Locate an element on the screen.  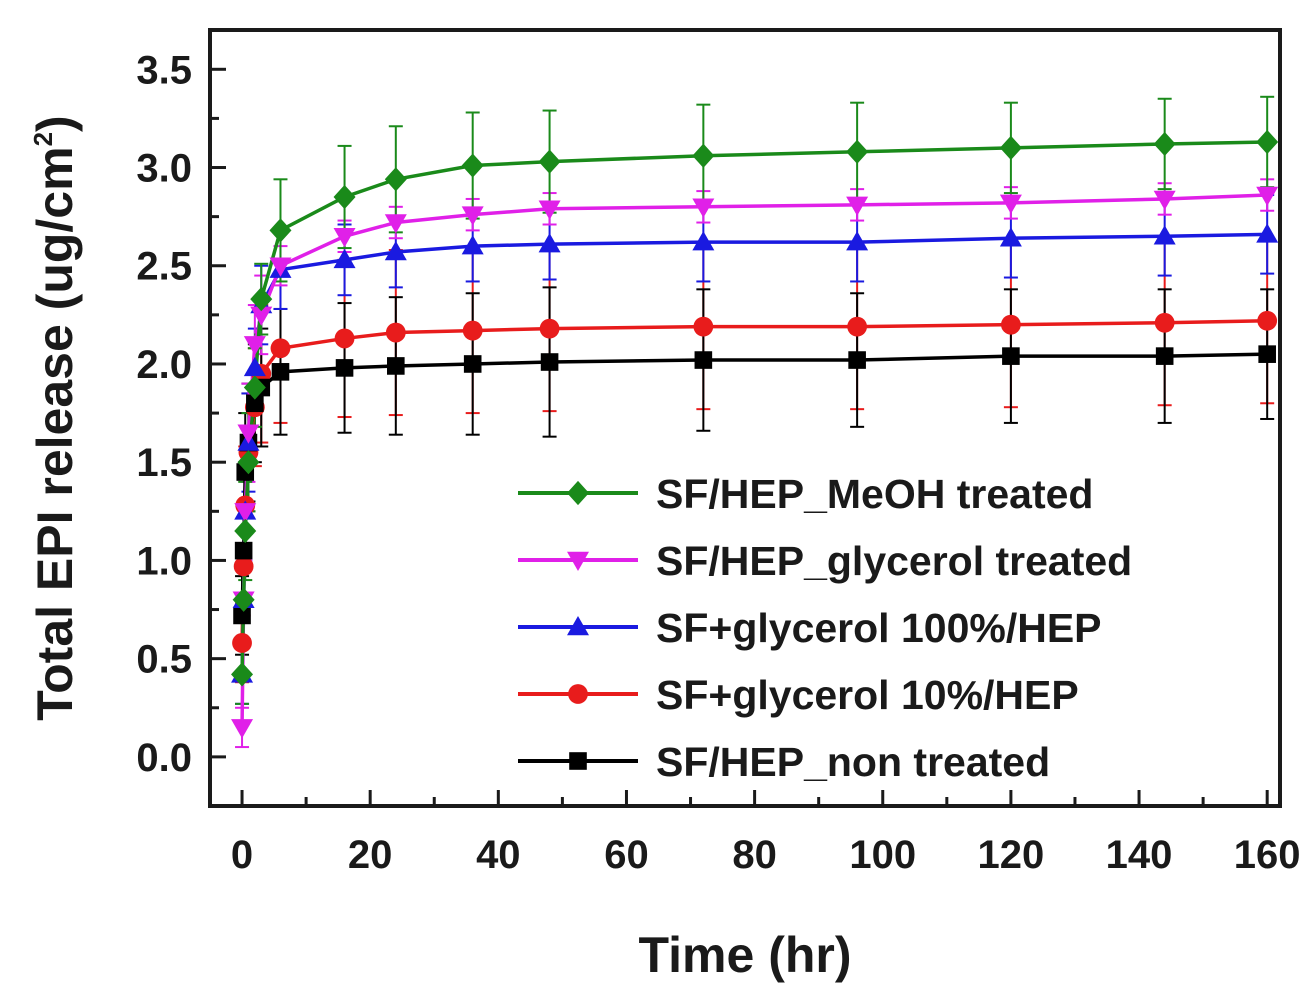
y-tick-label-0.5: 0.5 is located at coordinates (164, 660).